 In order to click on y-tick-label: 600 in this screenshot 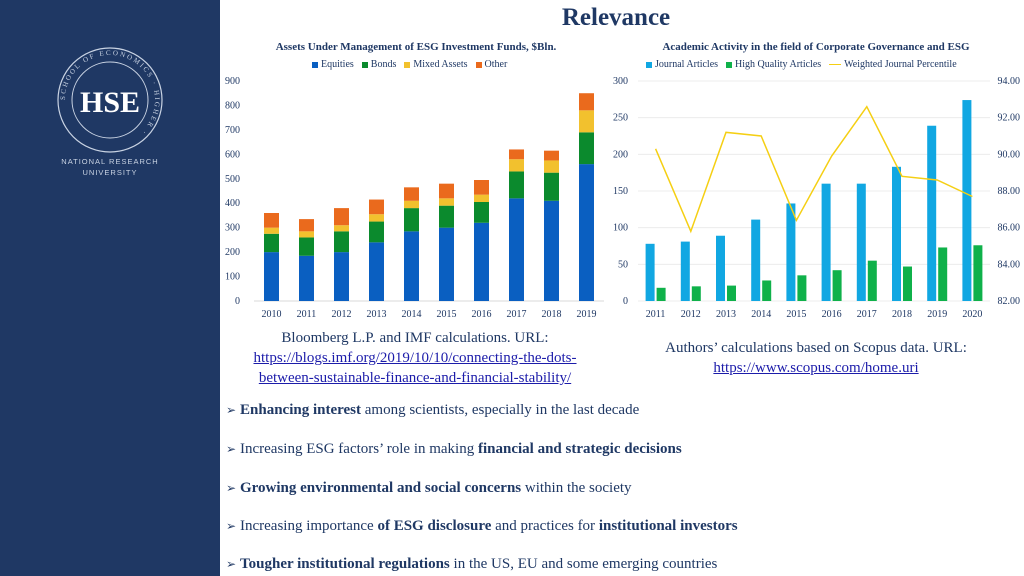, I will do `click(232, 154)`.